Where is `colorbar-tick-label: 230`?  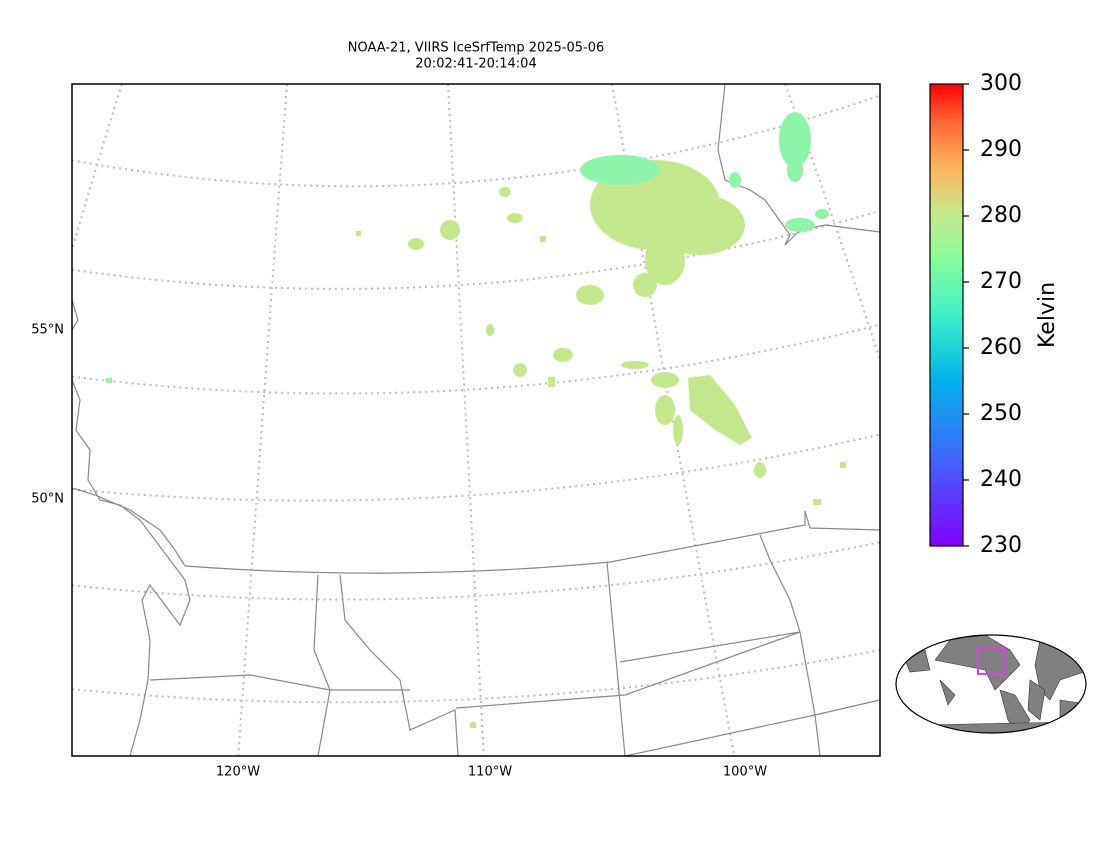
colorbar-tick-label: 230 is located at coordinates (1001, 545).